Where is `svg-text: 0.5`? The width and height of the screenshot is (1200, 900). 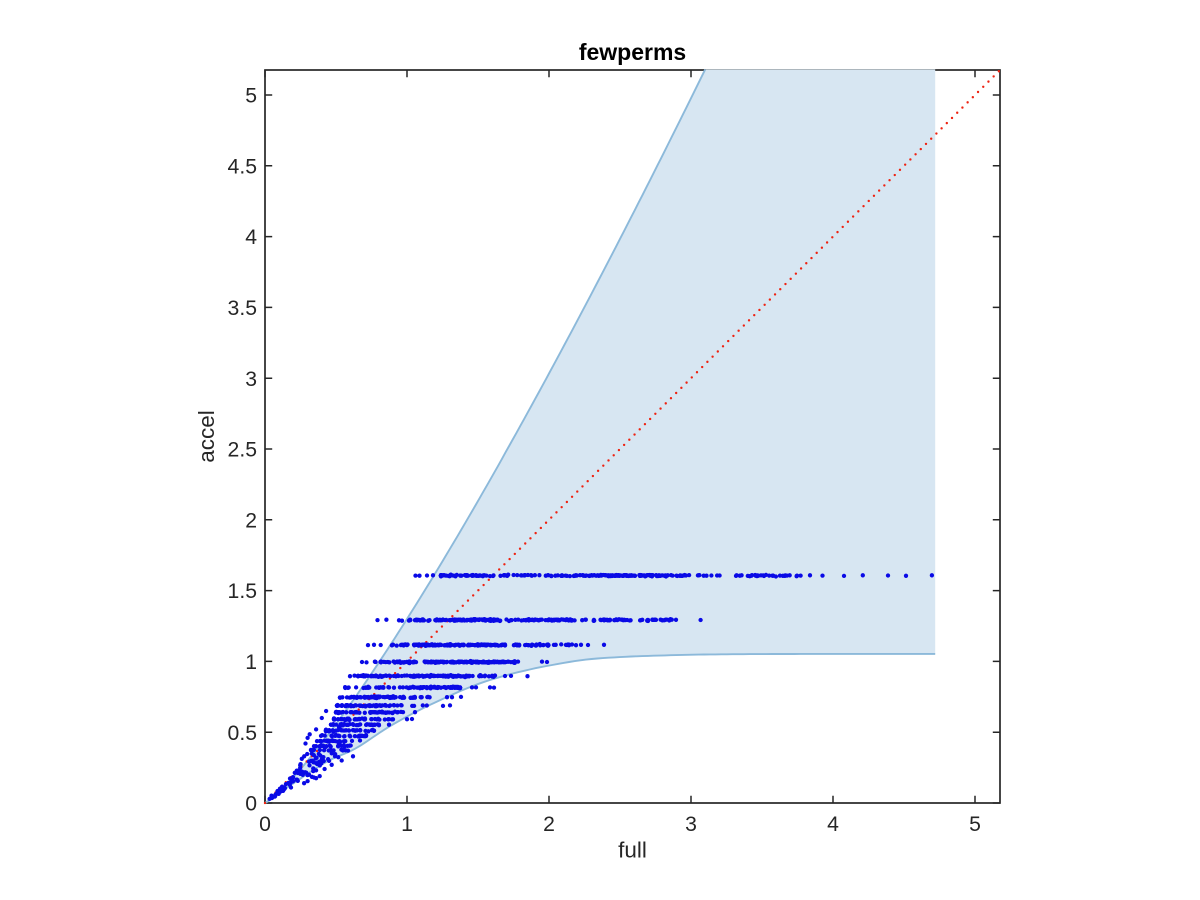 svg-text: 0.5 is located at coordinates (242, 733).